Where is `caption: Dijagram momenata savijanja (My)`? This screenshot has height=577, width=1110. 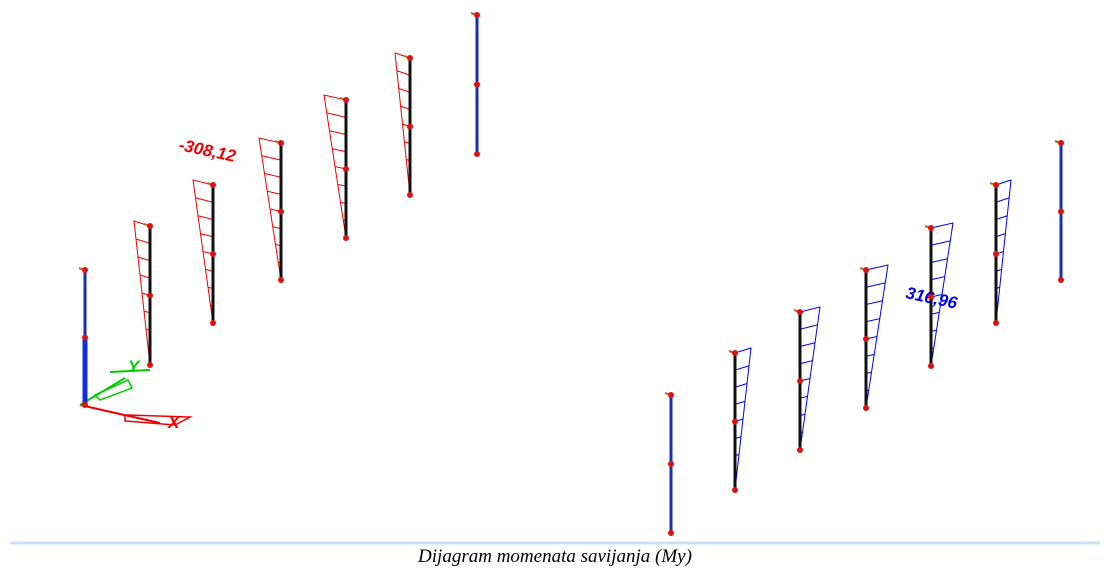 caption: Dijagram momenata savijanja (My) is located at coordinates (554, 556).